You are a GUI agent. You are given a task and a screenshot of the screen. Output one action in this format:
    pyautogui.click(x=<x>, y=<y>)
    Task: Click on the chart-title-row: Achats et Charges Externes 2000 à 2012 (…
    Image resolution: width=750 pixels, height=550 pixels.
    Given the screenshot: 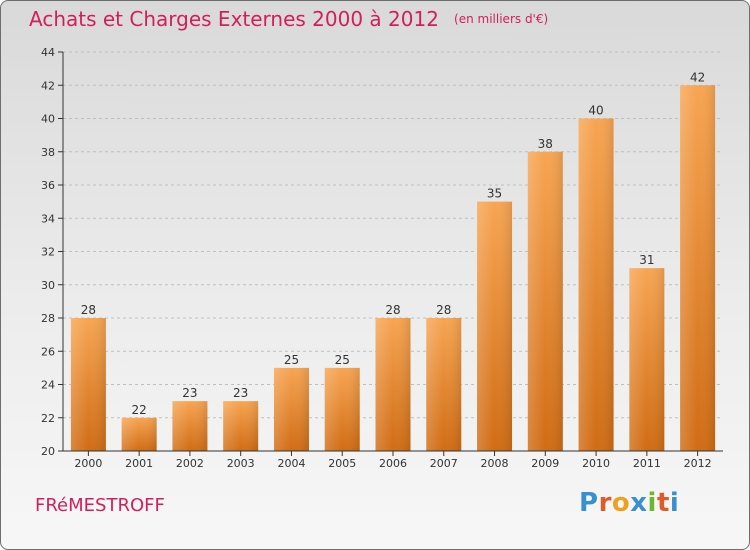 What is the action you would take?
    pyautogui.click(x=288, y=19)
    